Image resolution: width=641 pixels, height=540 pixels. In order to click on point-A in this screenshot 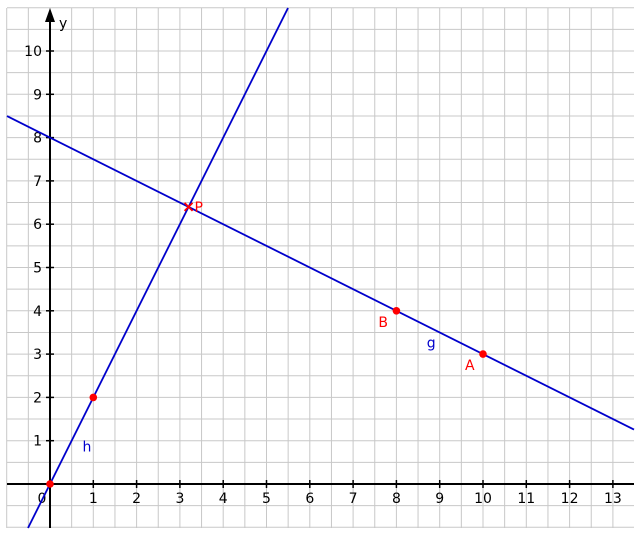, I will do `click(483, 354)`.